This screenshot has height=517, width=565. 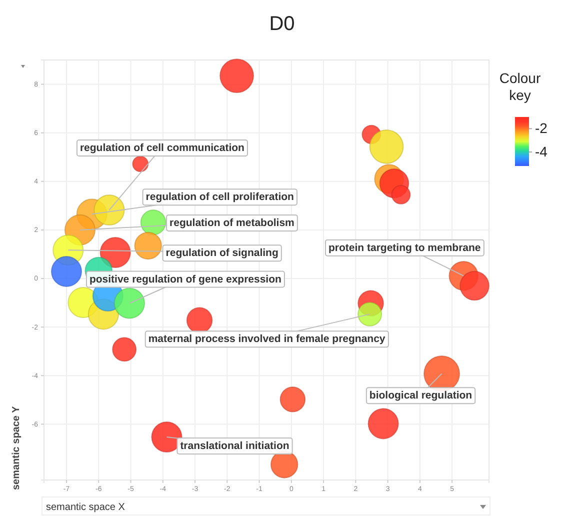 What do you see at coordinates (404, 248) in the screenshot?
I see `annotation: protein targeting to membrane` at bounding box center [404, 248].